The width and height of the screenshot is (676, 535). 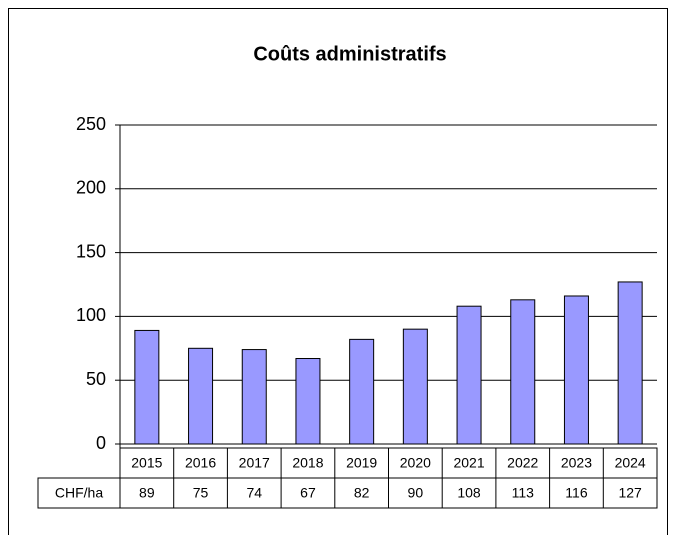 I want to click on x-tick-label: 2023, so click(x=576, y=463).